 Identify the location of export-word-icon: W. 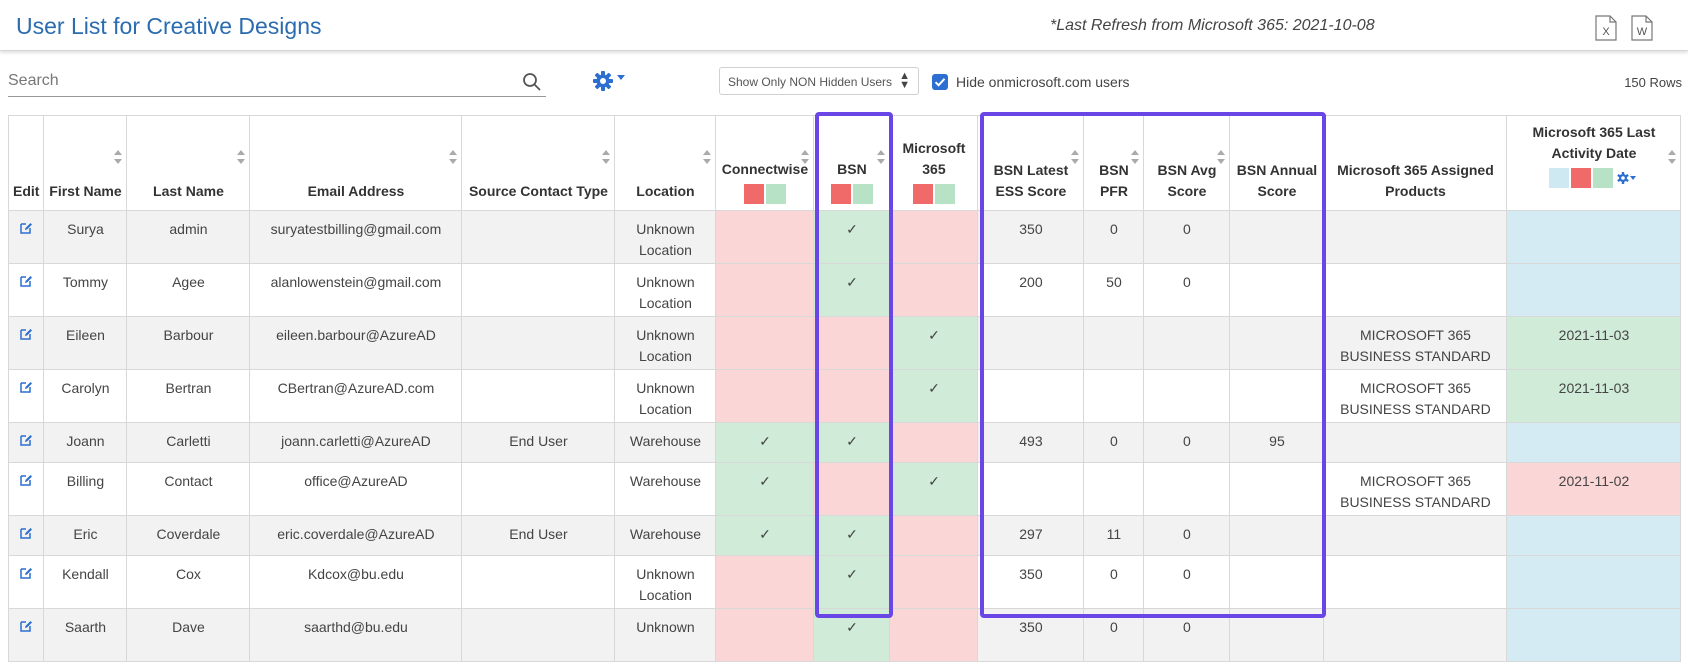
(1642, 28).